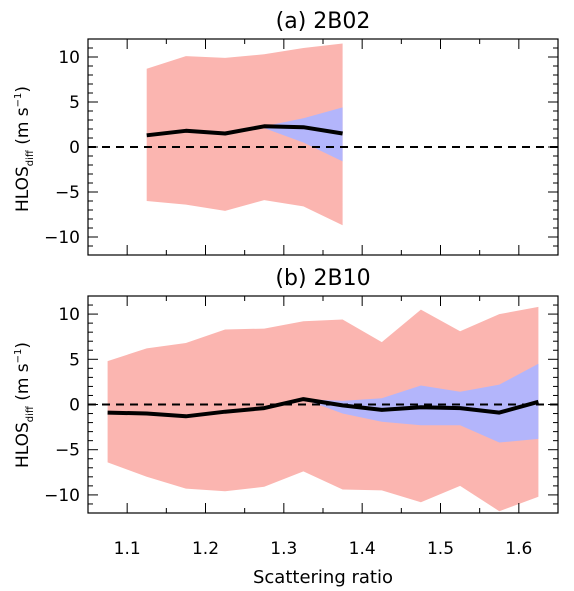  What do you see at coordinates (127, 549) in the screenshot?
I see `x-tick-label: 1.1` at bounding box center [127, 549].